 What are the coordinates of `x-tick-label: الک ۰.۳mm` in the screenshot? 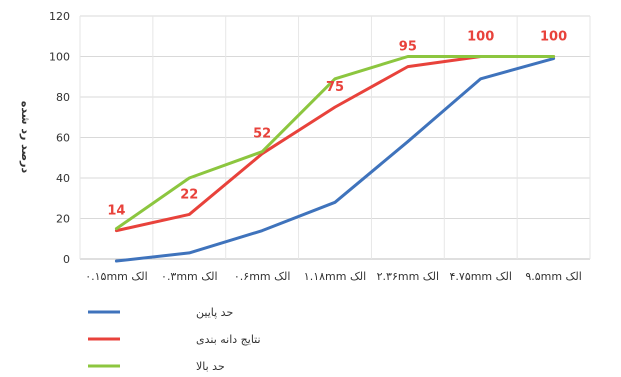 It's located at (189, 276).